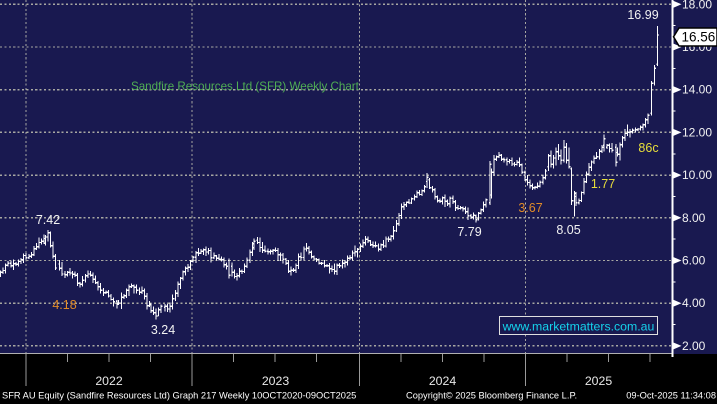 This screenshot has width=717, height=404. Describe the element at coordinates (599, 381) in the screenshot. I see `svg-text: 2025` at that location.